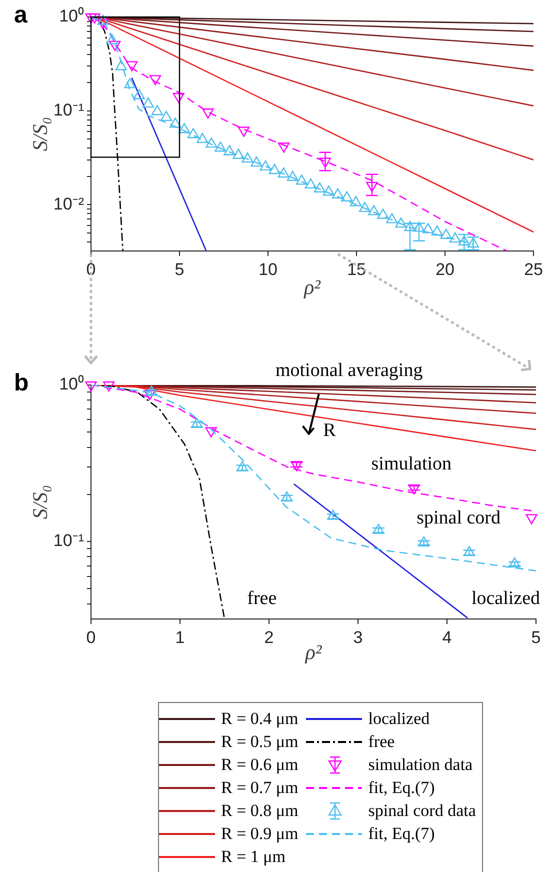  Describe the element at coordinates (253, 856) in the screenshot. I see `legend-label: R = 1 μm` at that location.